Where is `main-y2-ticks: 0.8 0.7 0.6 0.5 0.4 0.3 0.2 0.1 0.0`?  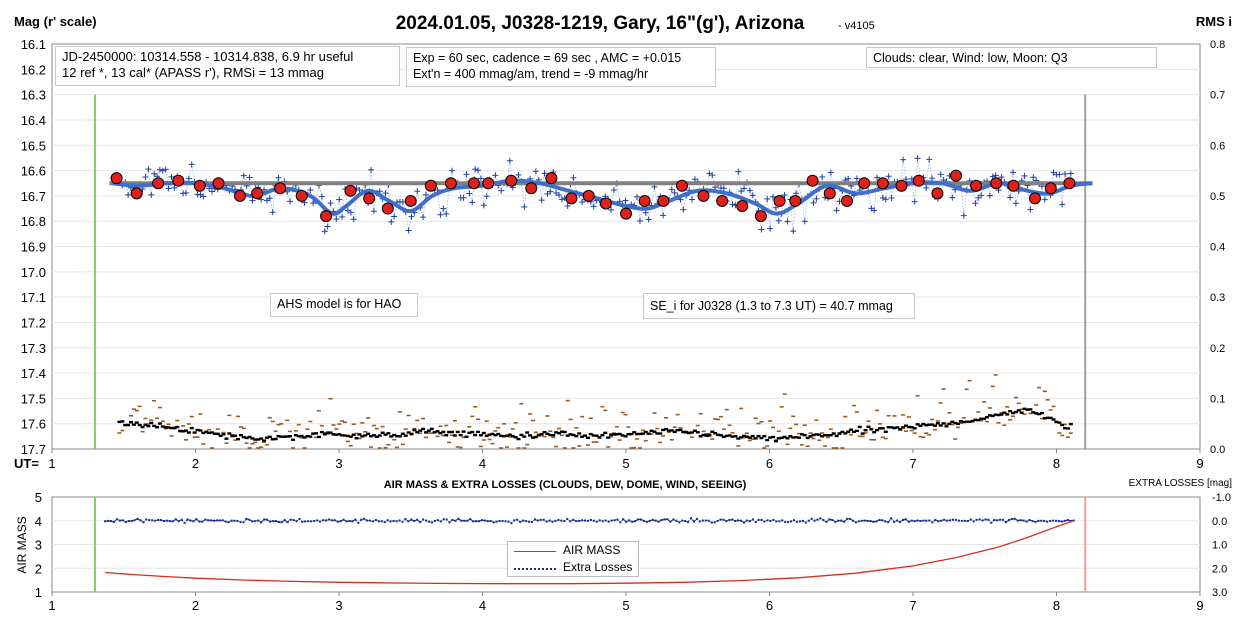 main-y2-ticks: 0.8 0.7 0.6 0.5 0.4 0.3 0.2 0.1 0.0 is located at coordinates (1217, 247).